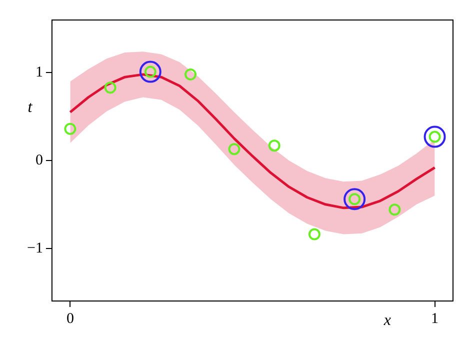 Image resolution: width=473 pixels, height=343 pixels. What do you see at coordinates (34, 248) in the screenshot?
I see `y-tick-label: −1` at bounding box center [34, 248].